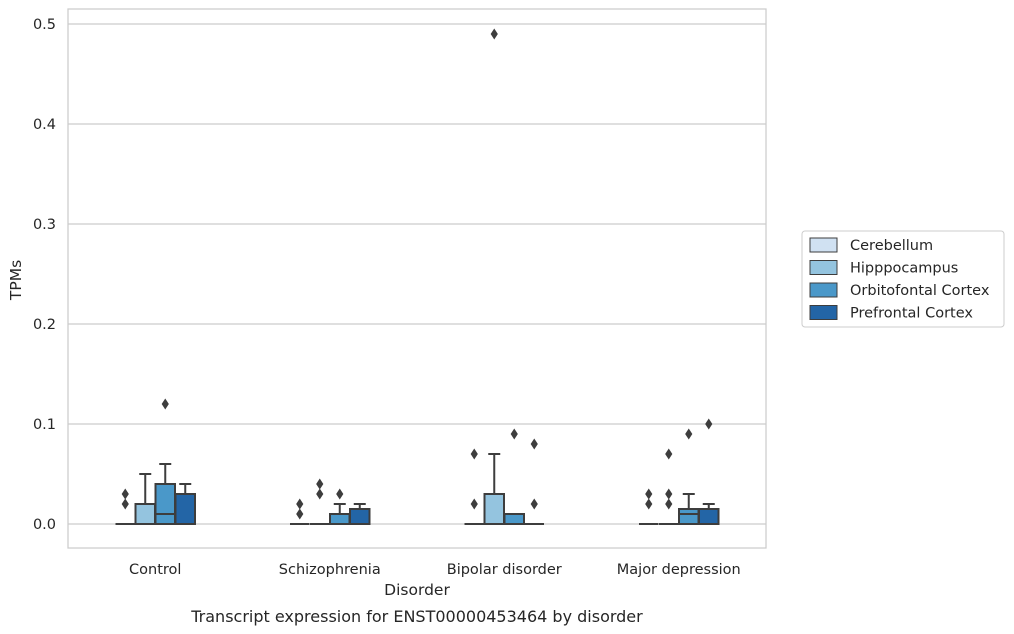  I want to click on y-tick-label: 0.1, so click(44, 425).